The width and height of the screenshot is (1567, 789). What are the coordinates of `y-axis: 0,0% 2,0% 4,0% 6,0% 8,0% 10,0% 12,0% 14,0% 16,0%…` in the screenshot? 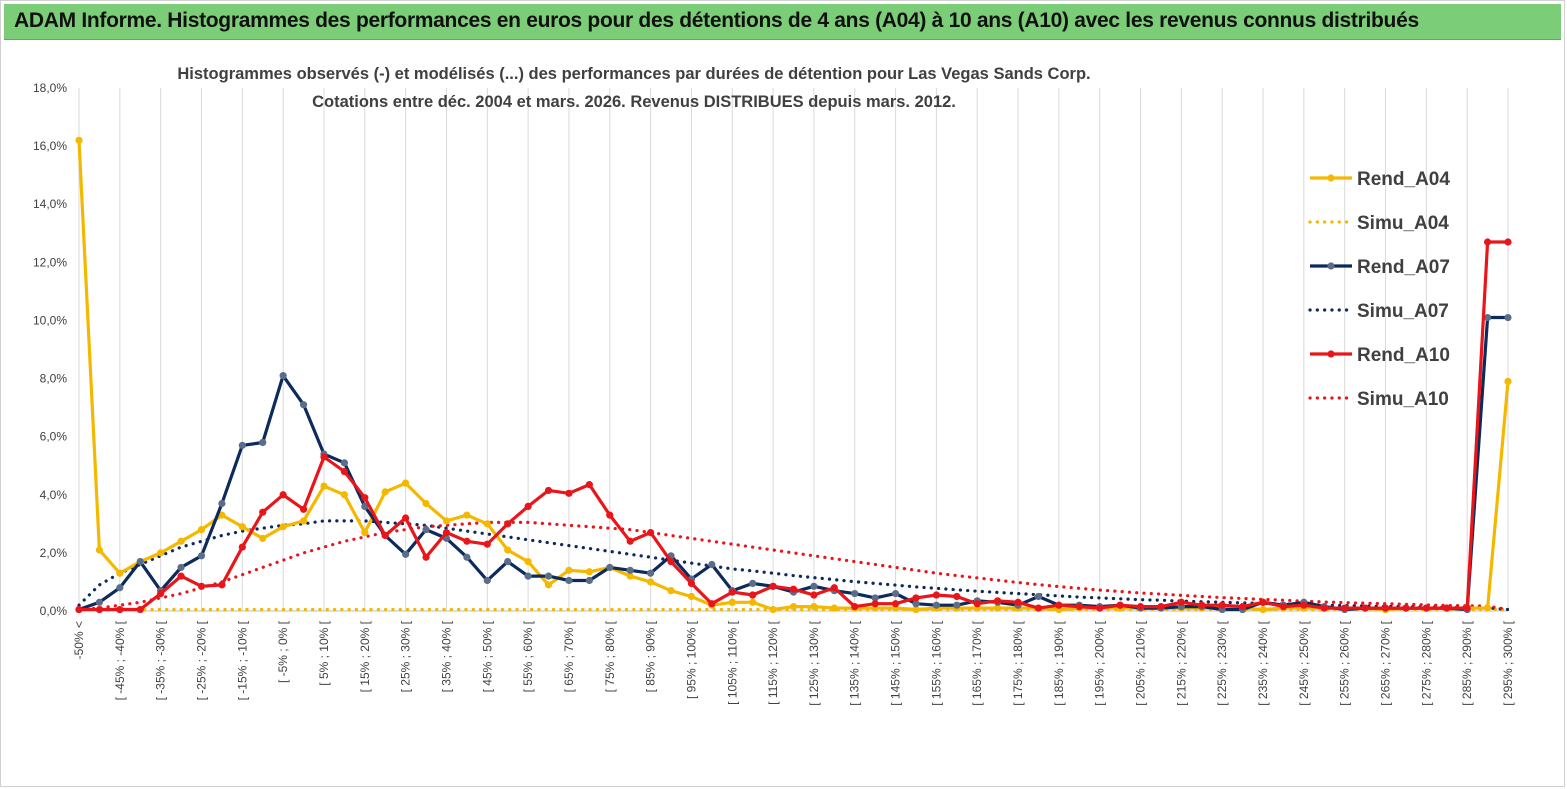 It's located at (50, 349).